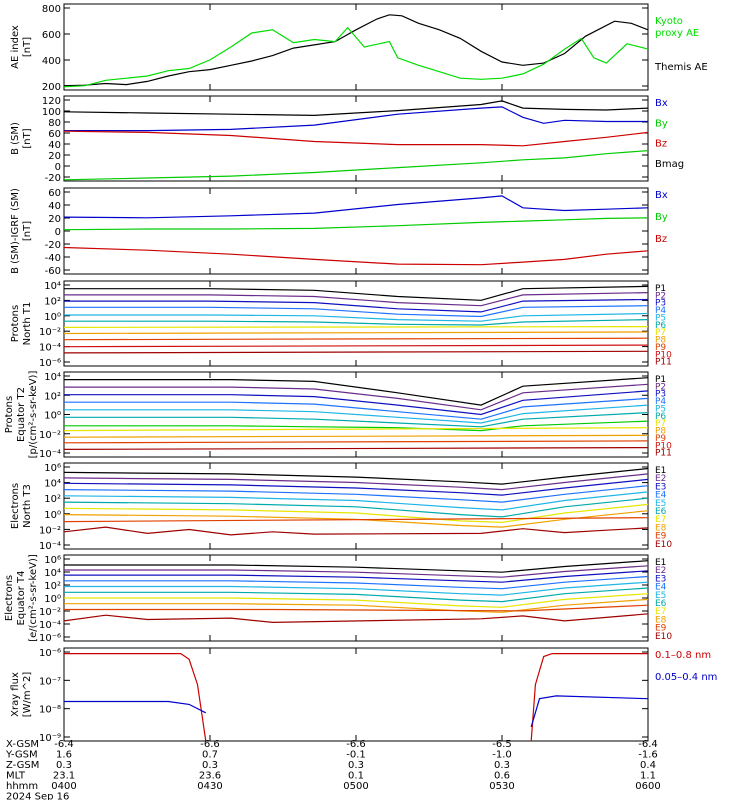 The height and width of the screenshot is (800, 750). I want to click on footer-row-label: Y-GSM, so click(21, 755).